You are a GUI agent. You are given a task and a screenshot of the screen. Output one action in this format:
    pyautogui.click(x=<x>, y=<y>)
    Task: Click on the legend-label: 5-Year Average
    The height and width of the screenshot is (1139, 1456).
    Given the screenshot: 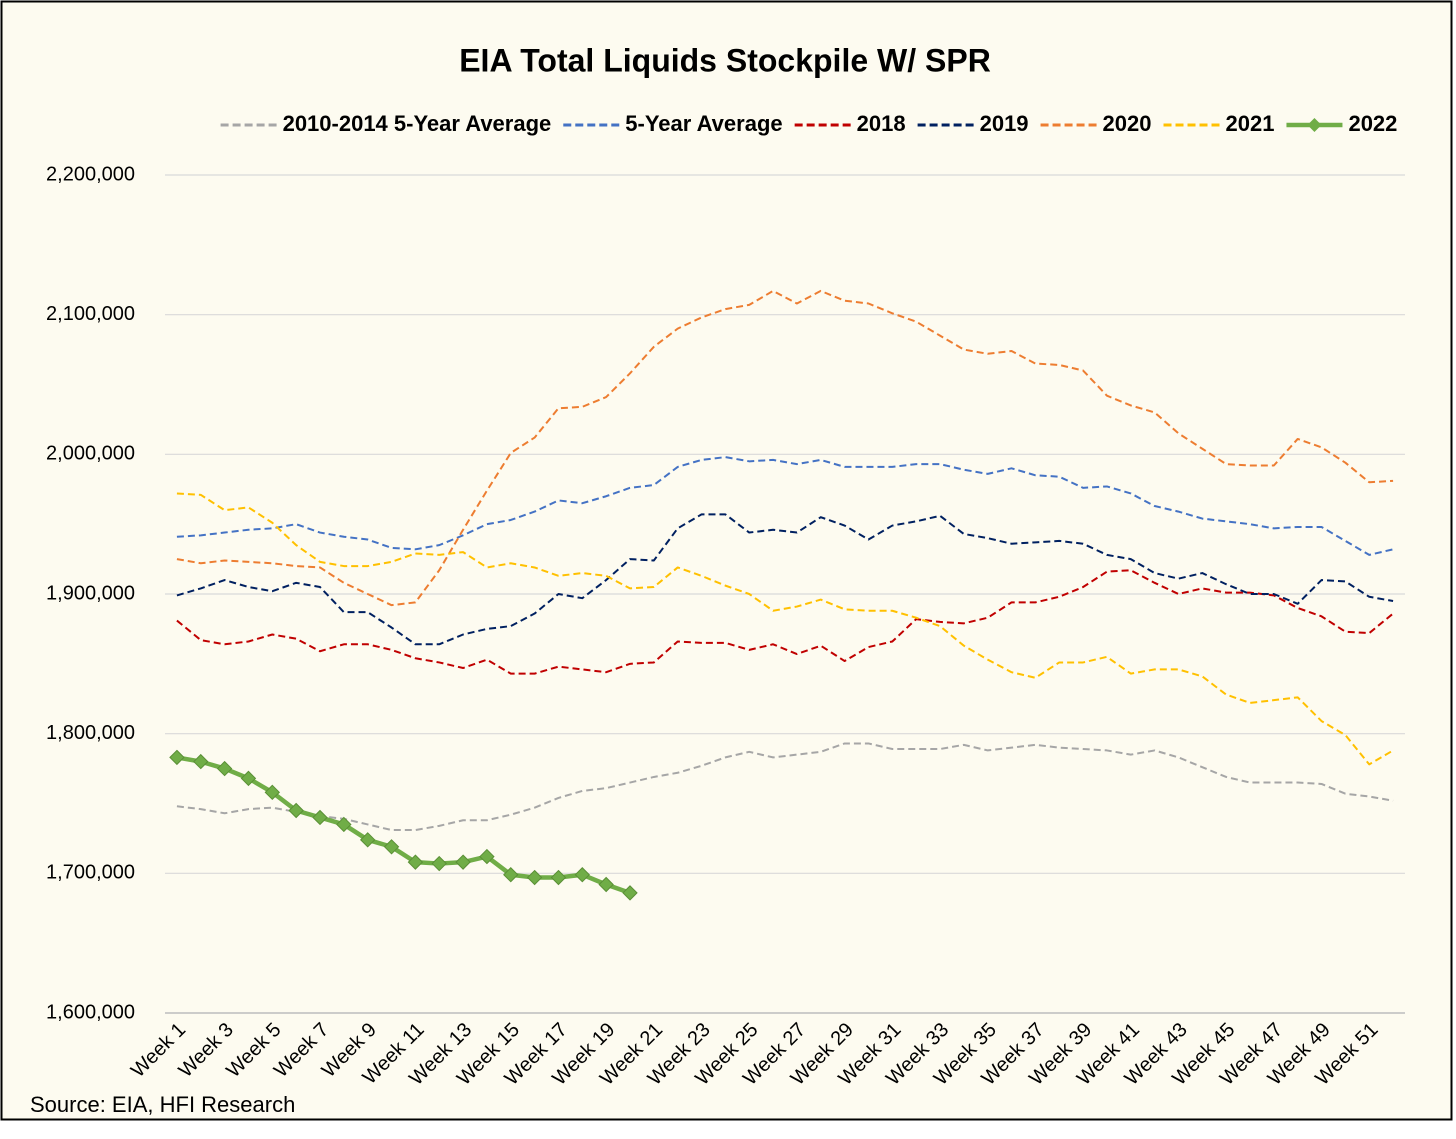 What is the action you would take?
    pyautogui.click(x=703, y=123)
    